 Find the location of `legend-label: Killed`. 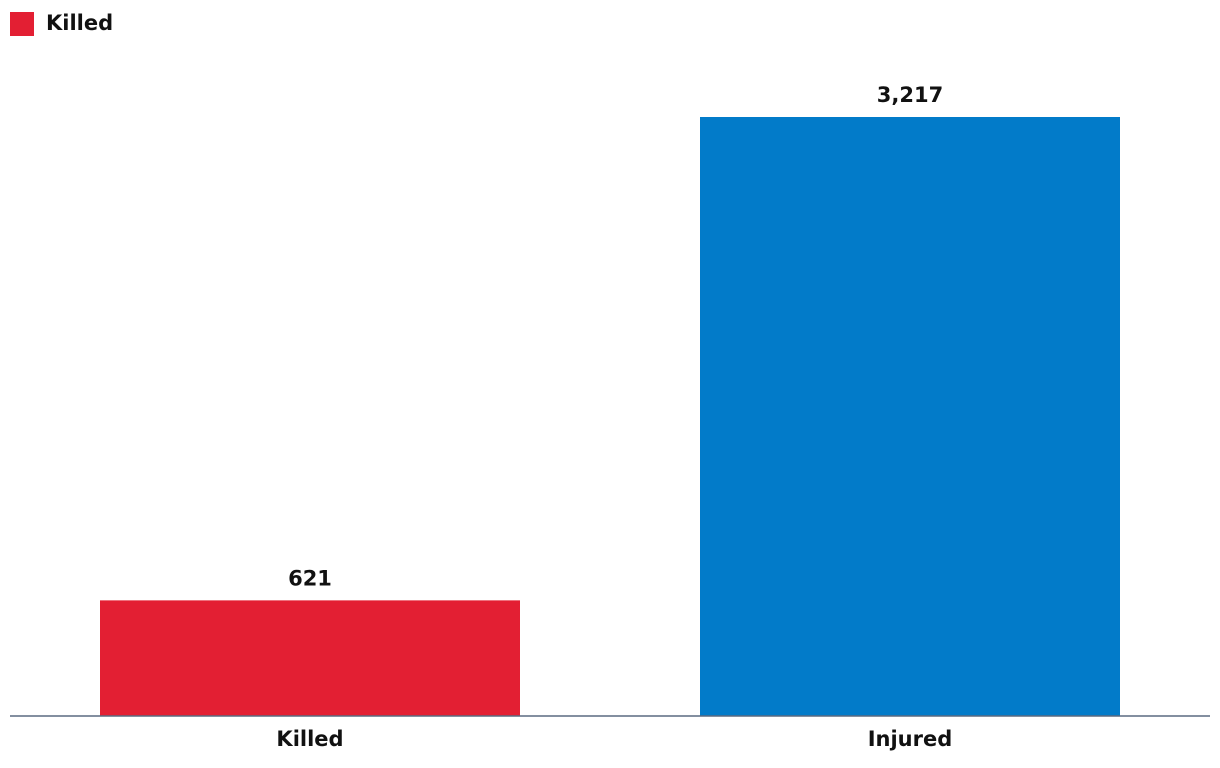

legend-label: Killed is located at coordinates (79, 23).